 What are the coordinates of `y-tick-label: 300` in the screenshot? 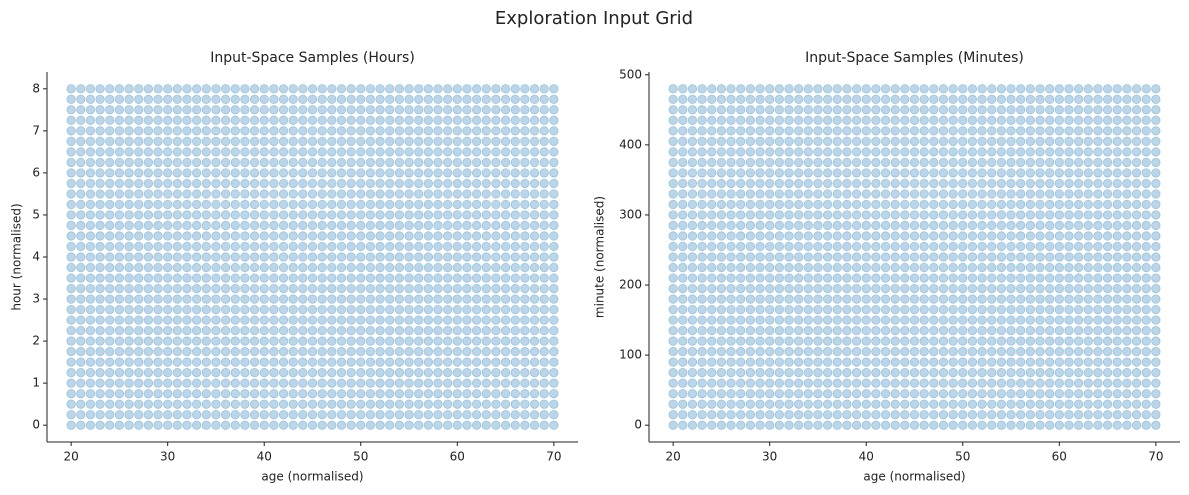 It's located at (630, 214).